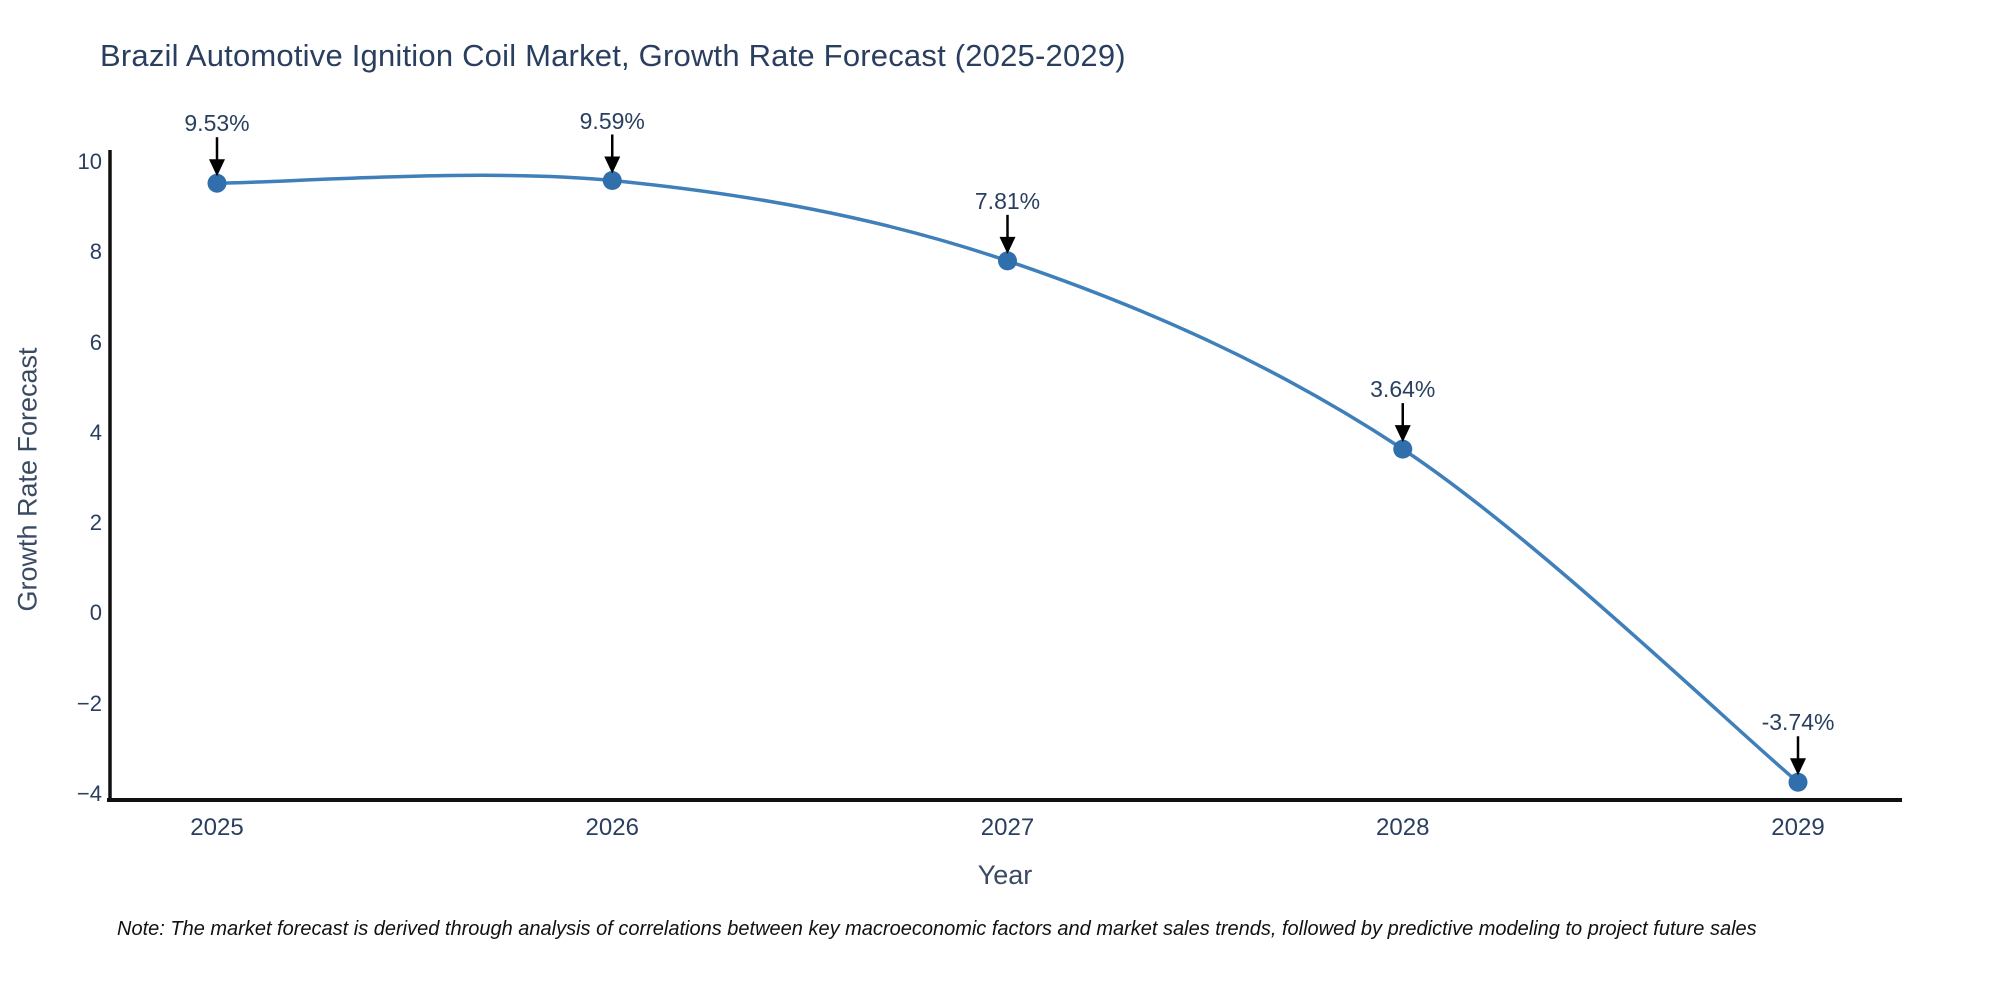 The height and width of the screenshot is (1000, 2000). What do you see at coordinates (89, 161) in the screenshot?
I see `y-tick-label: 10` at bounding box center [89, 161].